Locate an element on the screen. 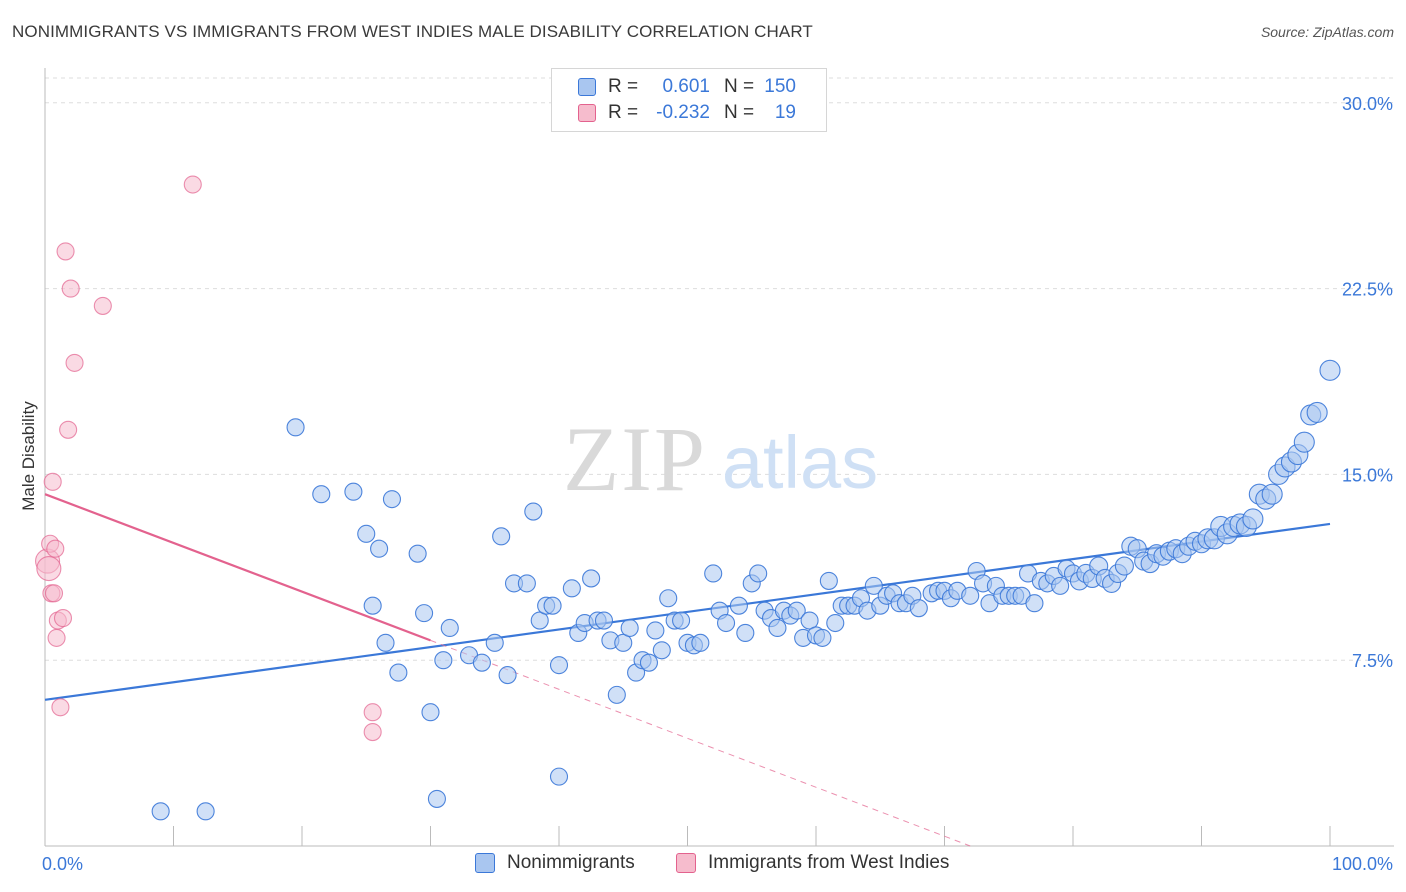 The image size is (1406, 892). trend-line-west-indies-extension is located at coordinates (700, 743).